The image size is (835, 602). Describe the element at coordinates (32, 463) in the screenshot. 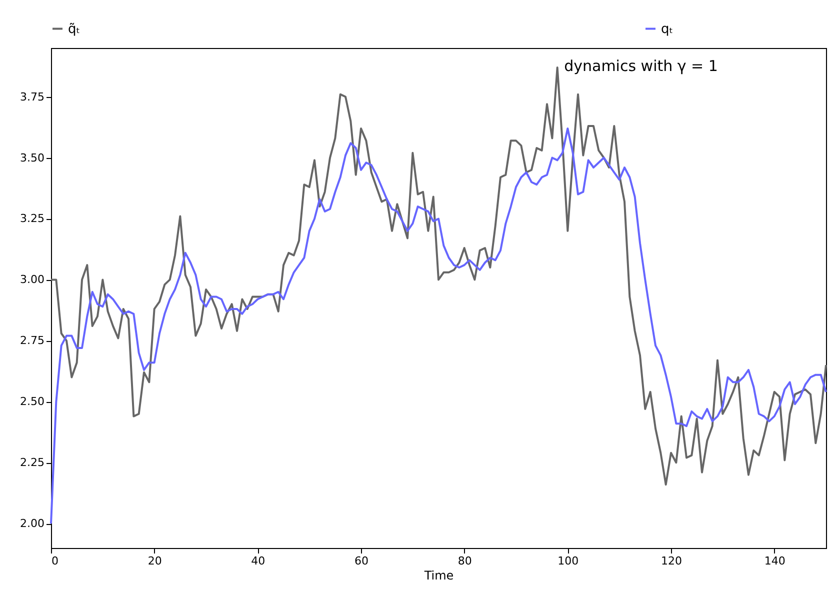

I see `y-tick-label: 2.25` at that location.